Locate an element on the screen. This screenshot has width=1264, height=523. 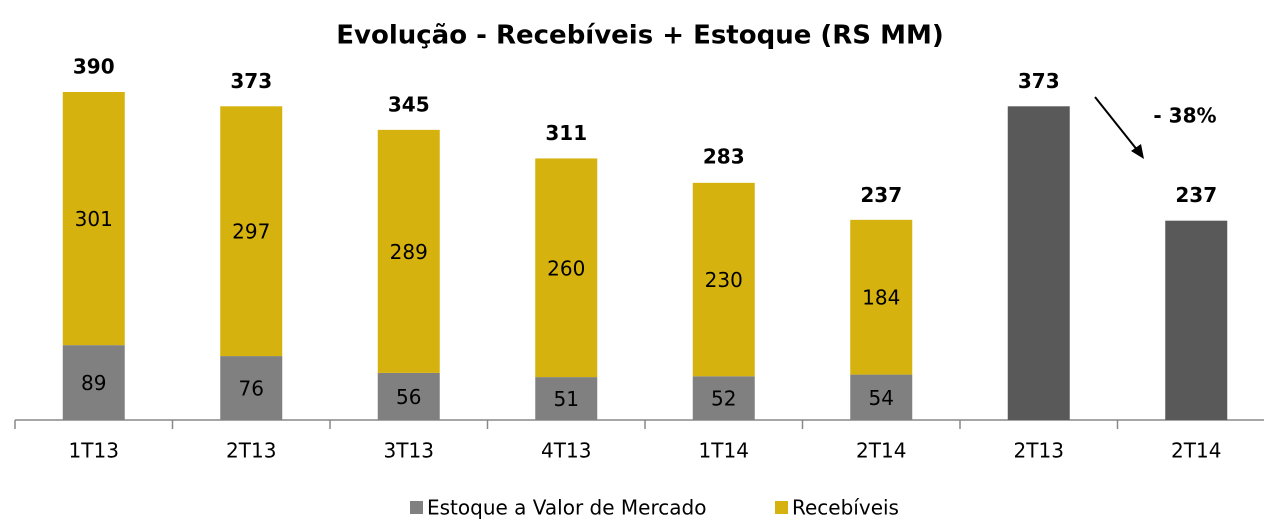
arrow is located at coordinates (1116, 124).